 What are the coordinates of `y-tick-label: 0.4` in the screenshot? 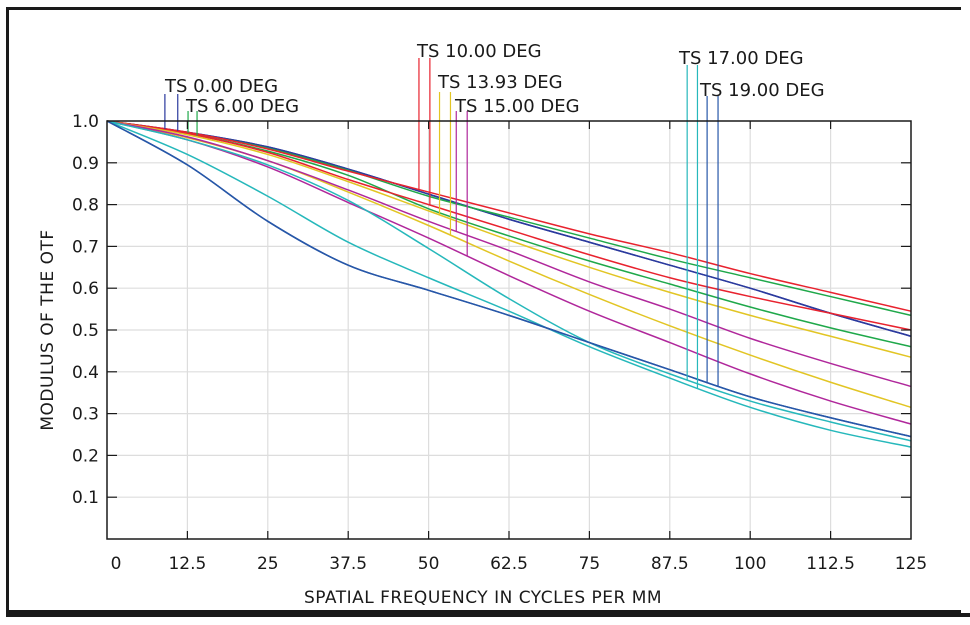 It's located at (85, 373).